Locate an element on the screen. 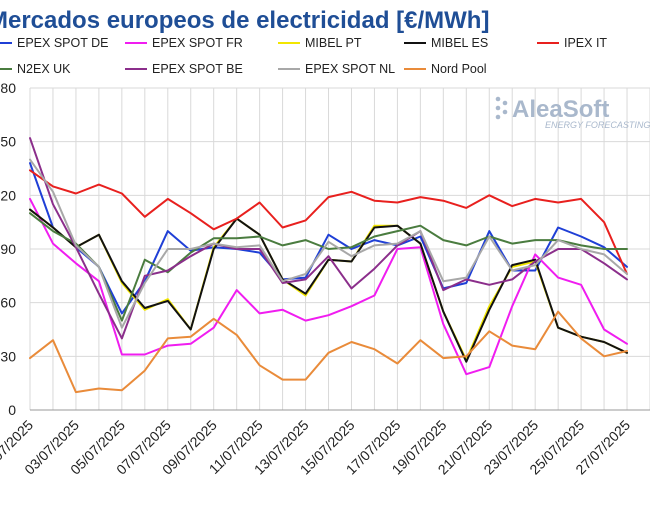 This screenshot has width=650, height=509. legend-label: EPEX SPOT NL is located at coordinates (350, 69).